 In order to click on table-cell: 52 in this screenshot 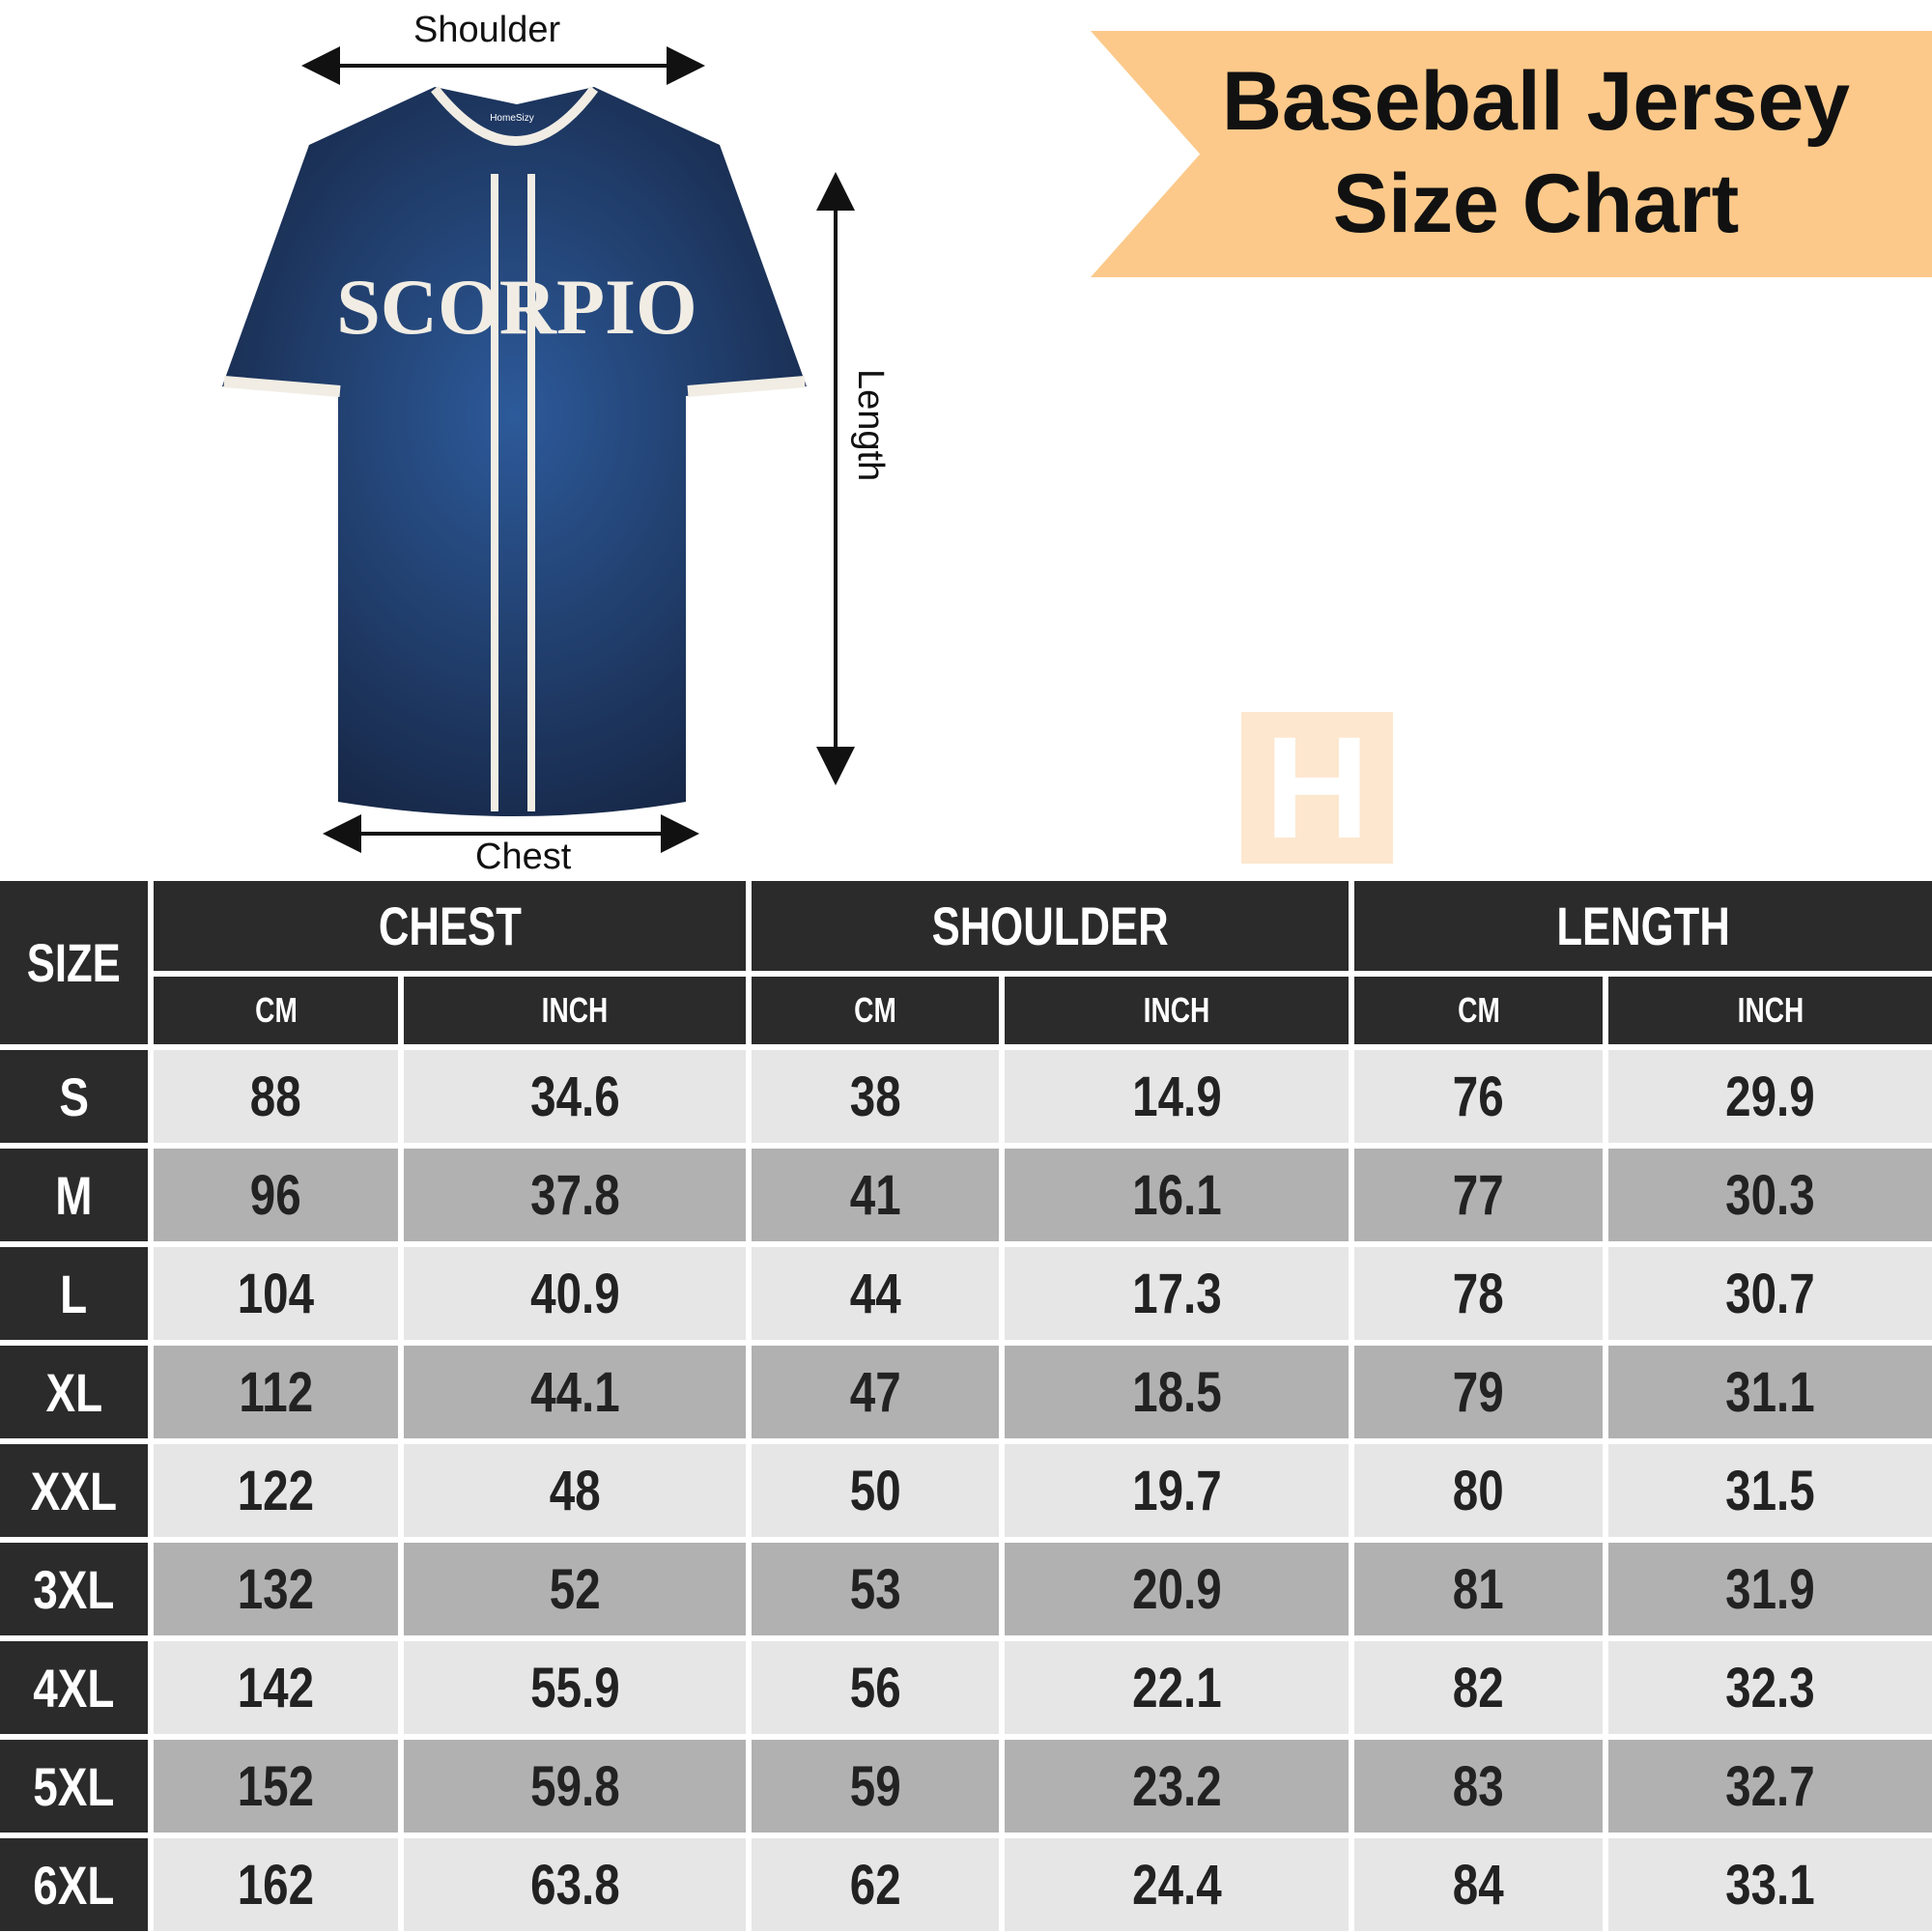, I will do `click(575, 1589)`.